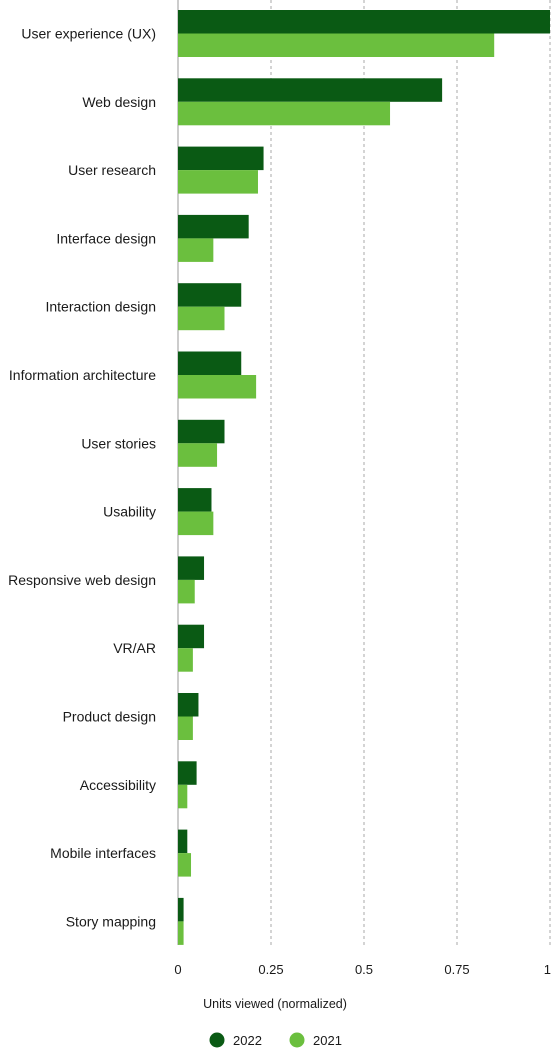 This screenshot has height=1048, width=551. Describe the element at coordinates (118, 443) in the screenshot. I see `category-label: User stories` at that location.